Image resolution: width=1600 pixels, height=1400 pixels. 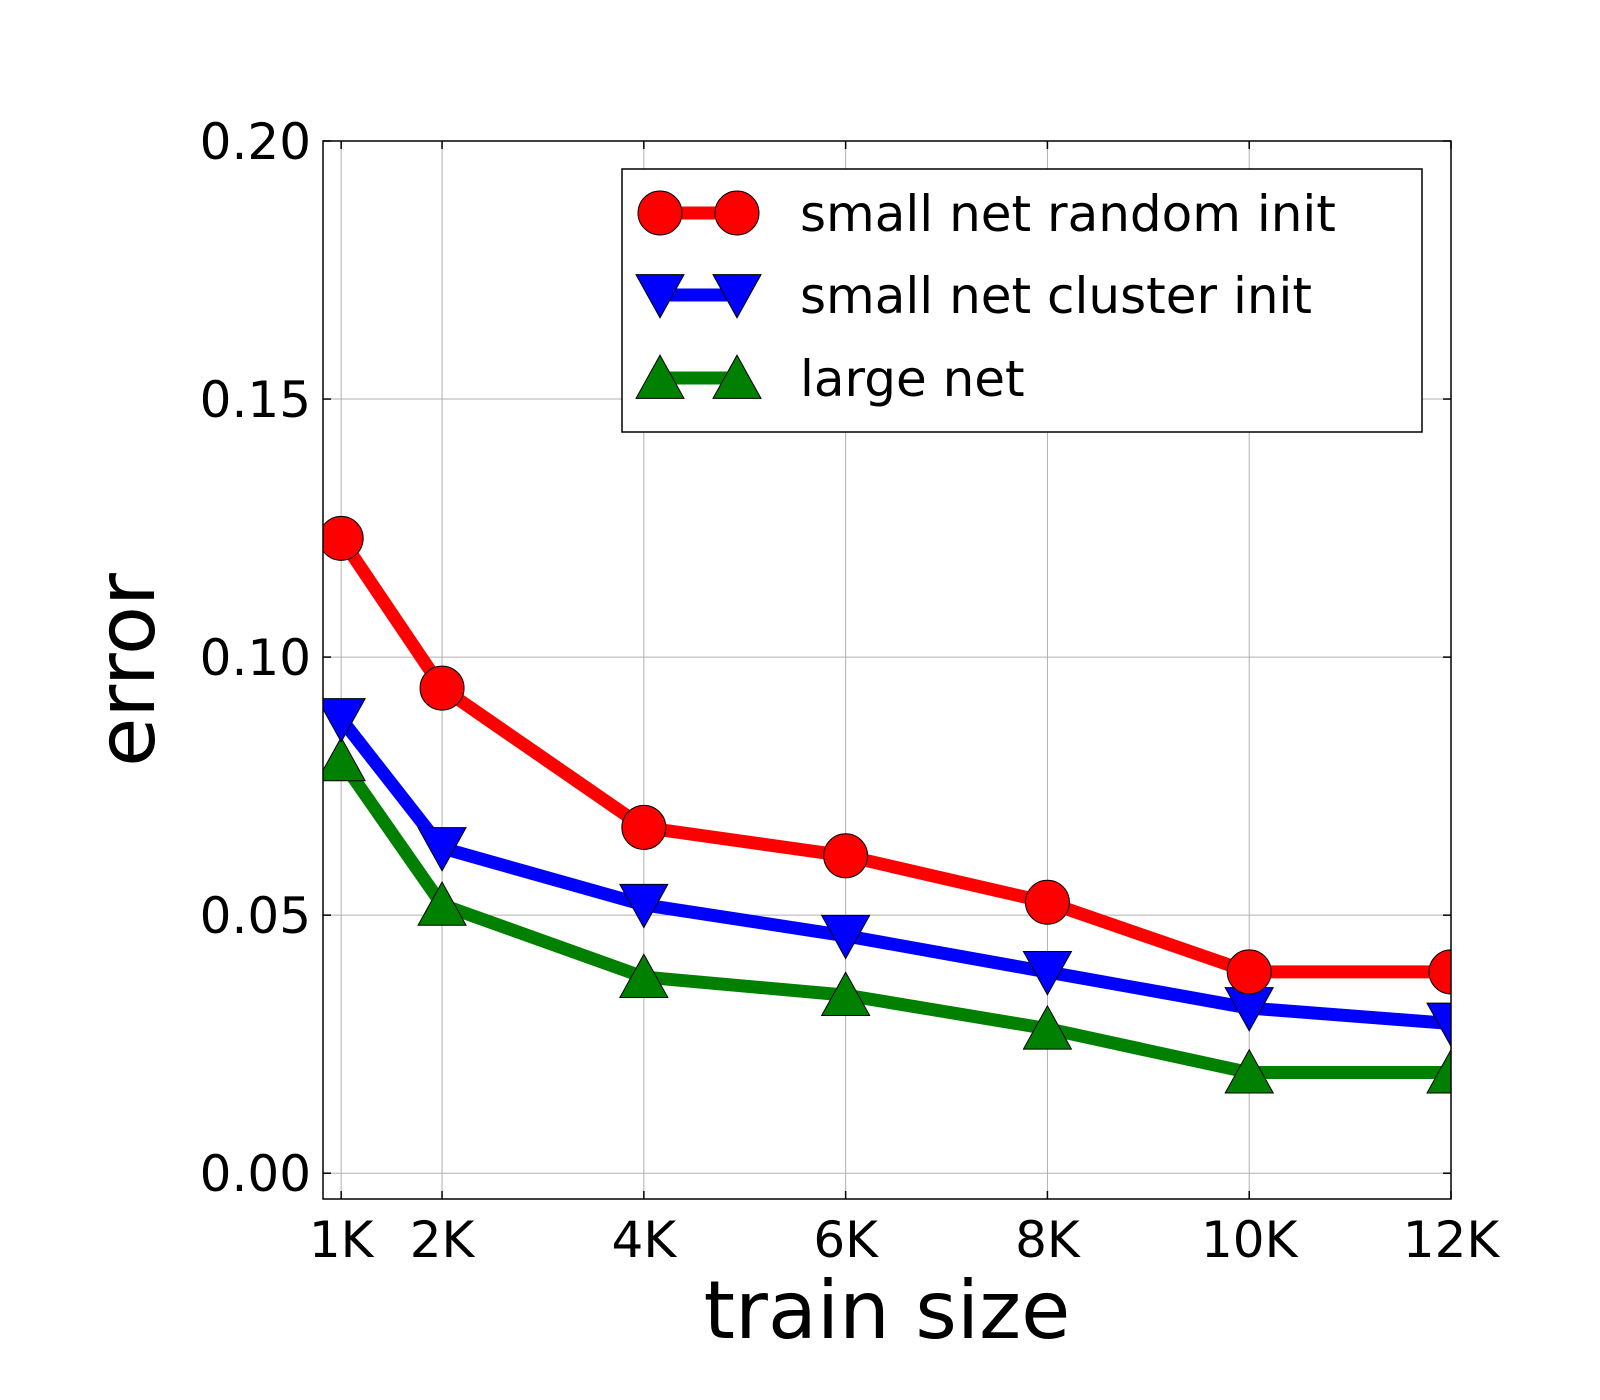 I want to click on x-tick-label: 1K, so click(x=342, y=1240).